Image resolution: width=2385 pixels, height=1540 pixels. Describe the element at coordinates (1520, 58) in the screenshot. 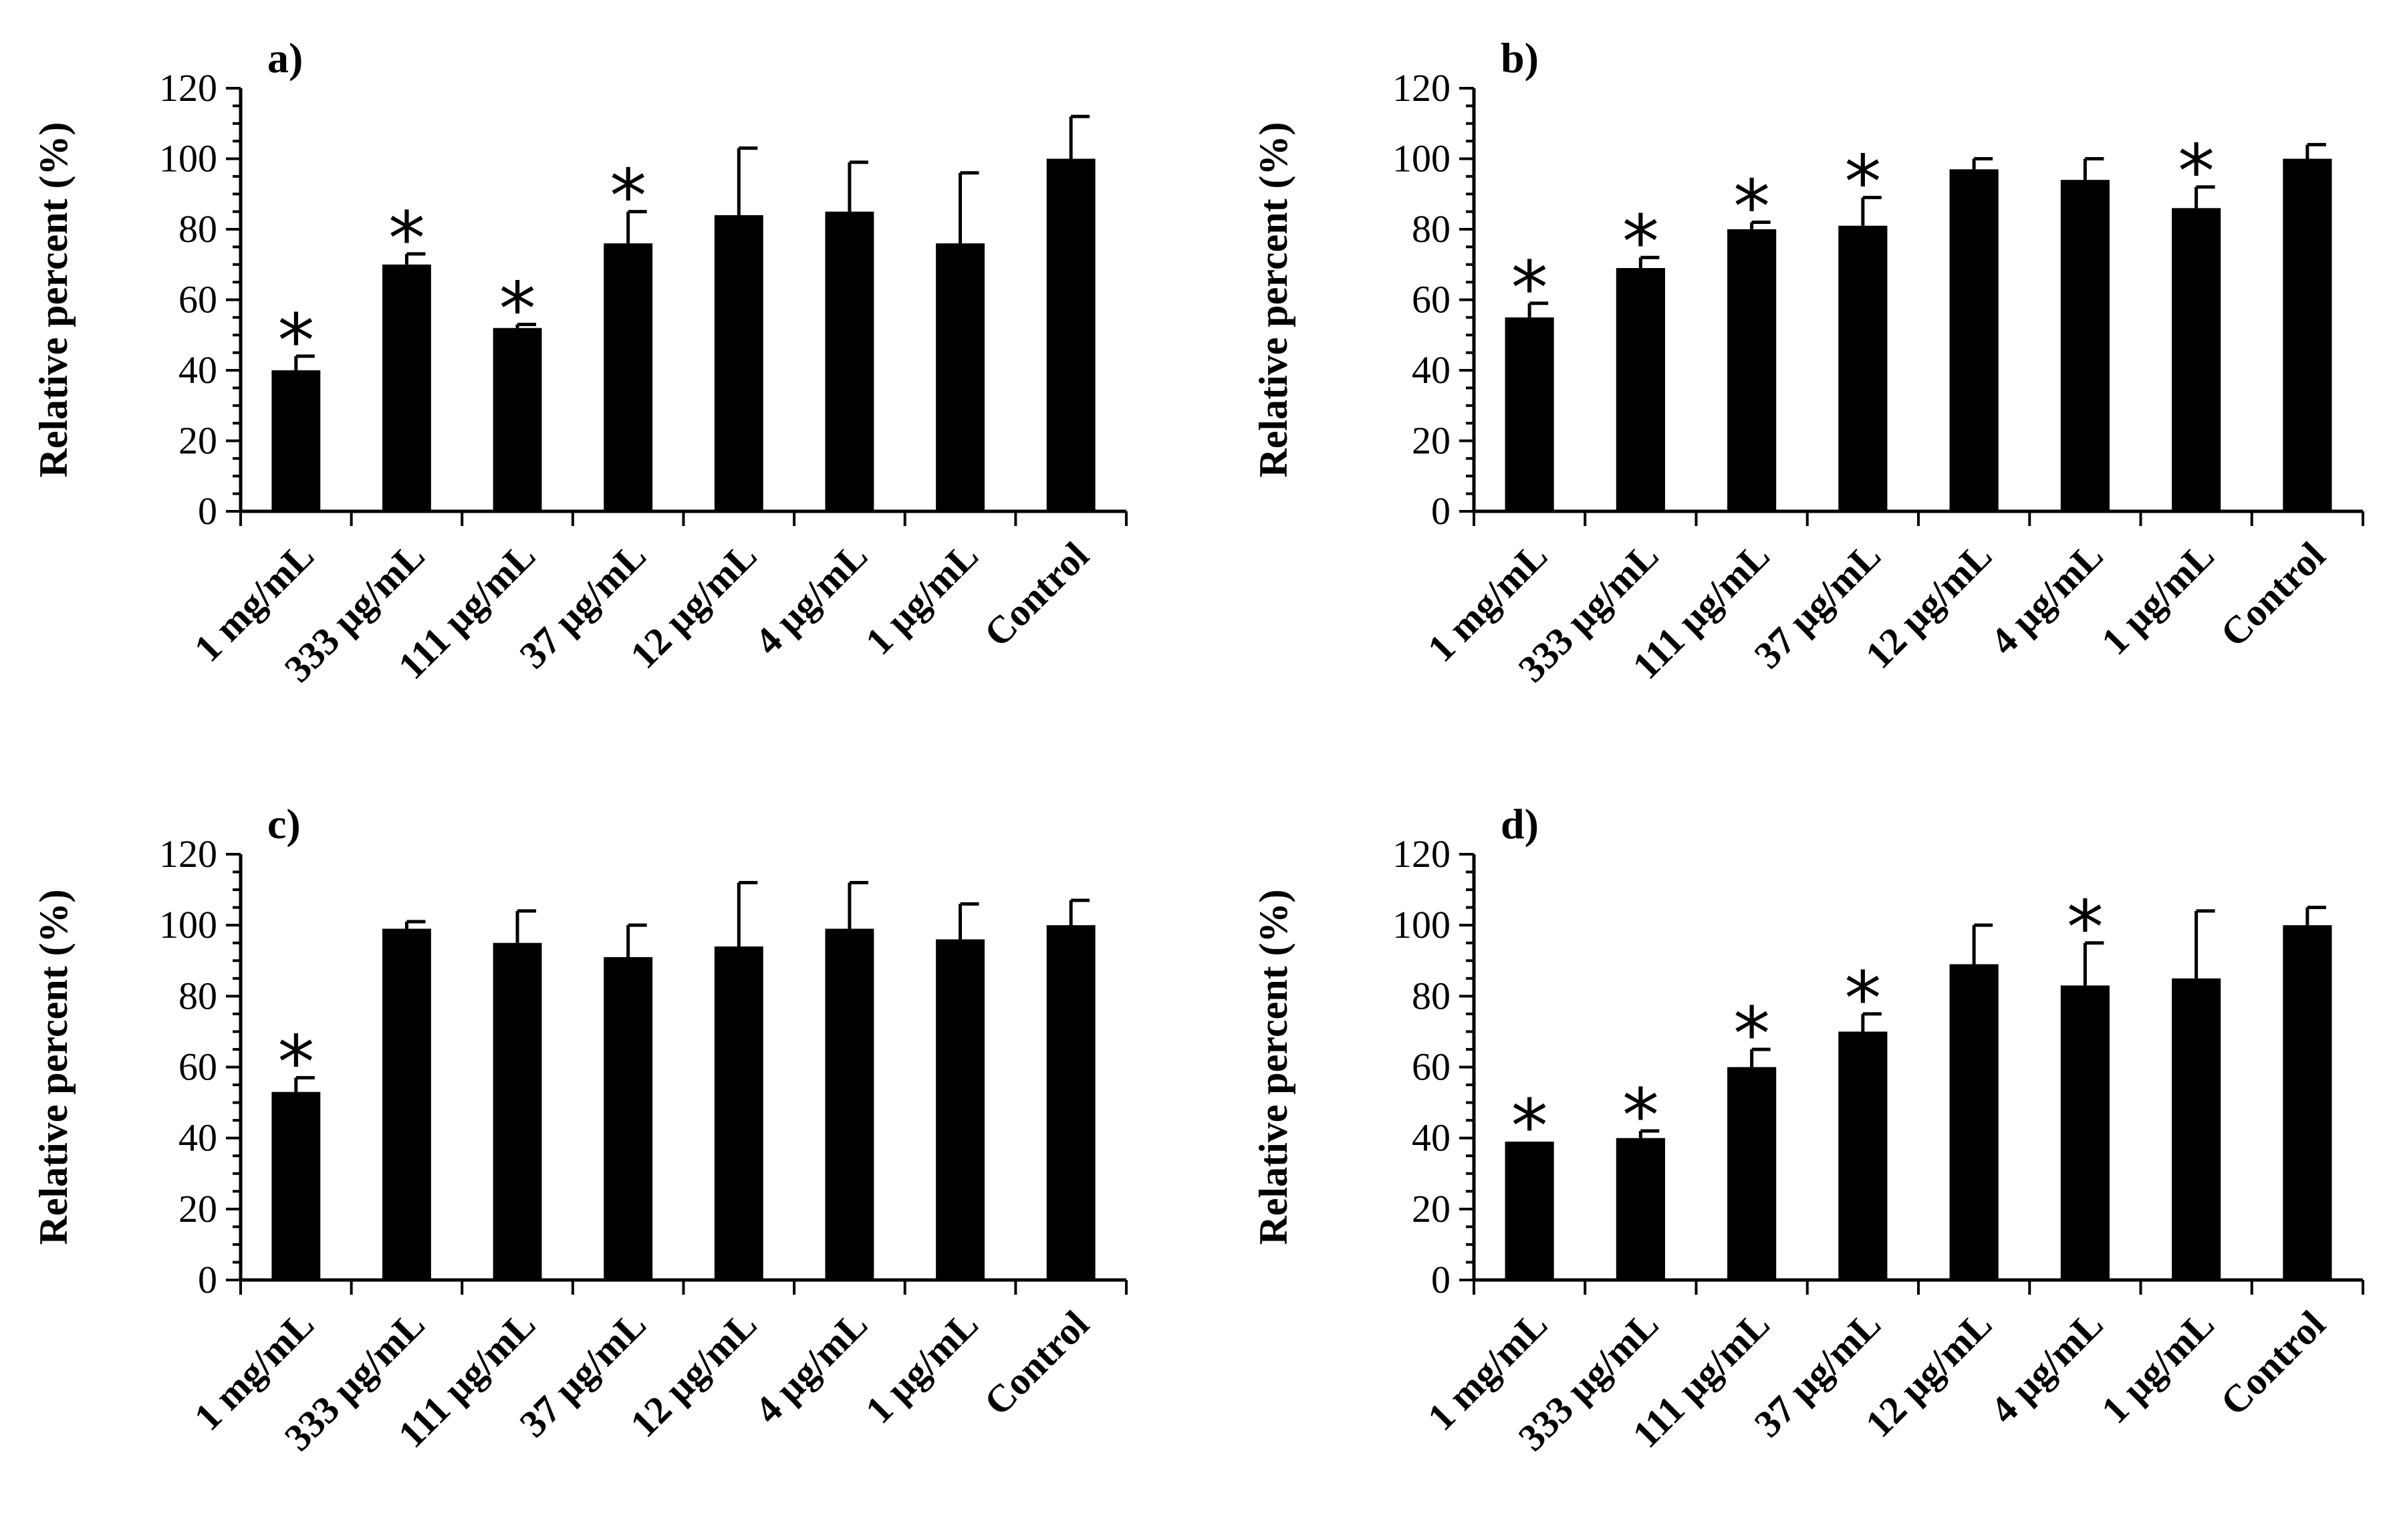

I see `panel-label: b)` at that location.